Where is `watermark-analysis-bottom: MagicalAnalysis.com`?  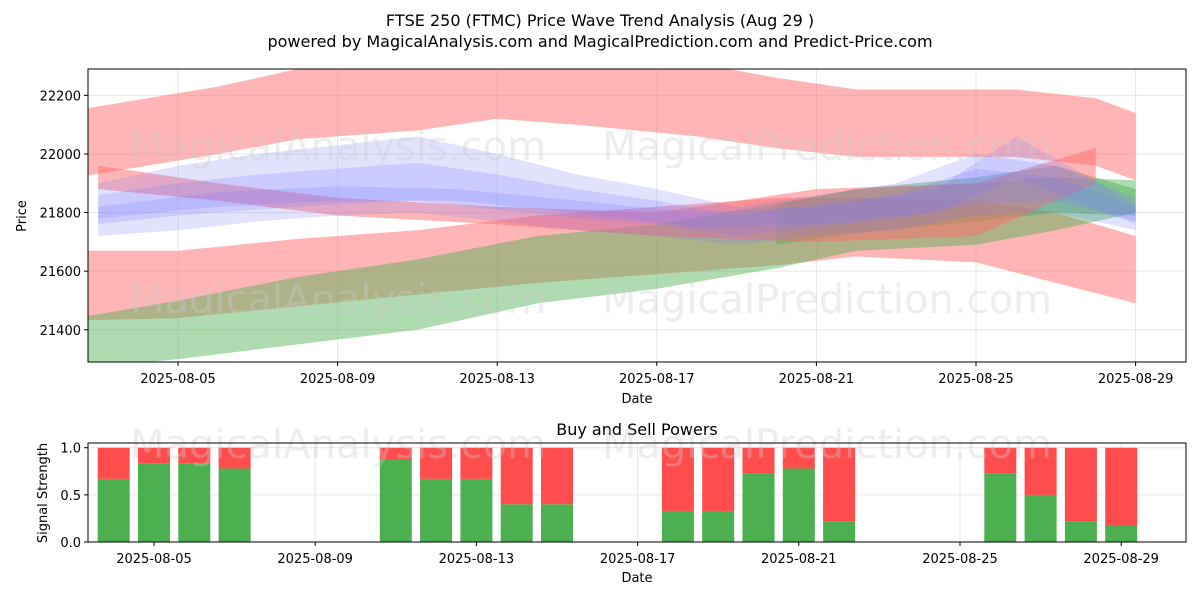 watermark-analysis-bottom: MagicalAnalysis.com is located at coordinates (338, 445).